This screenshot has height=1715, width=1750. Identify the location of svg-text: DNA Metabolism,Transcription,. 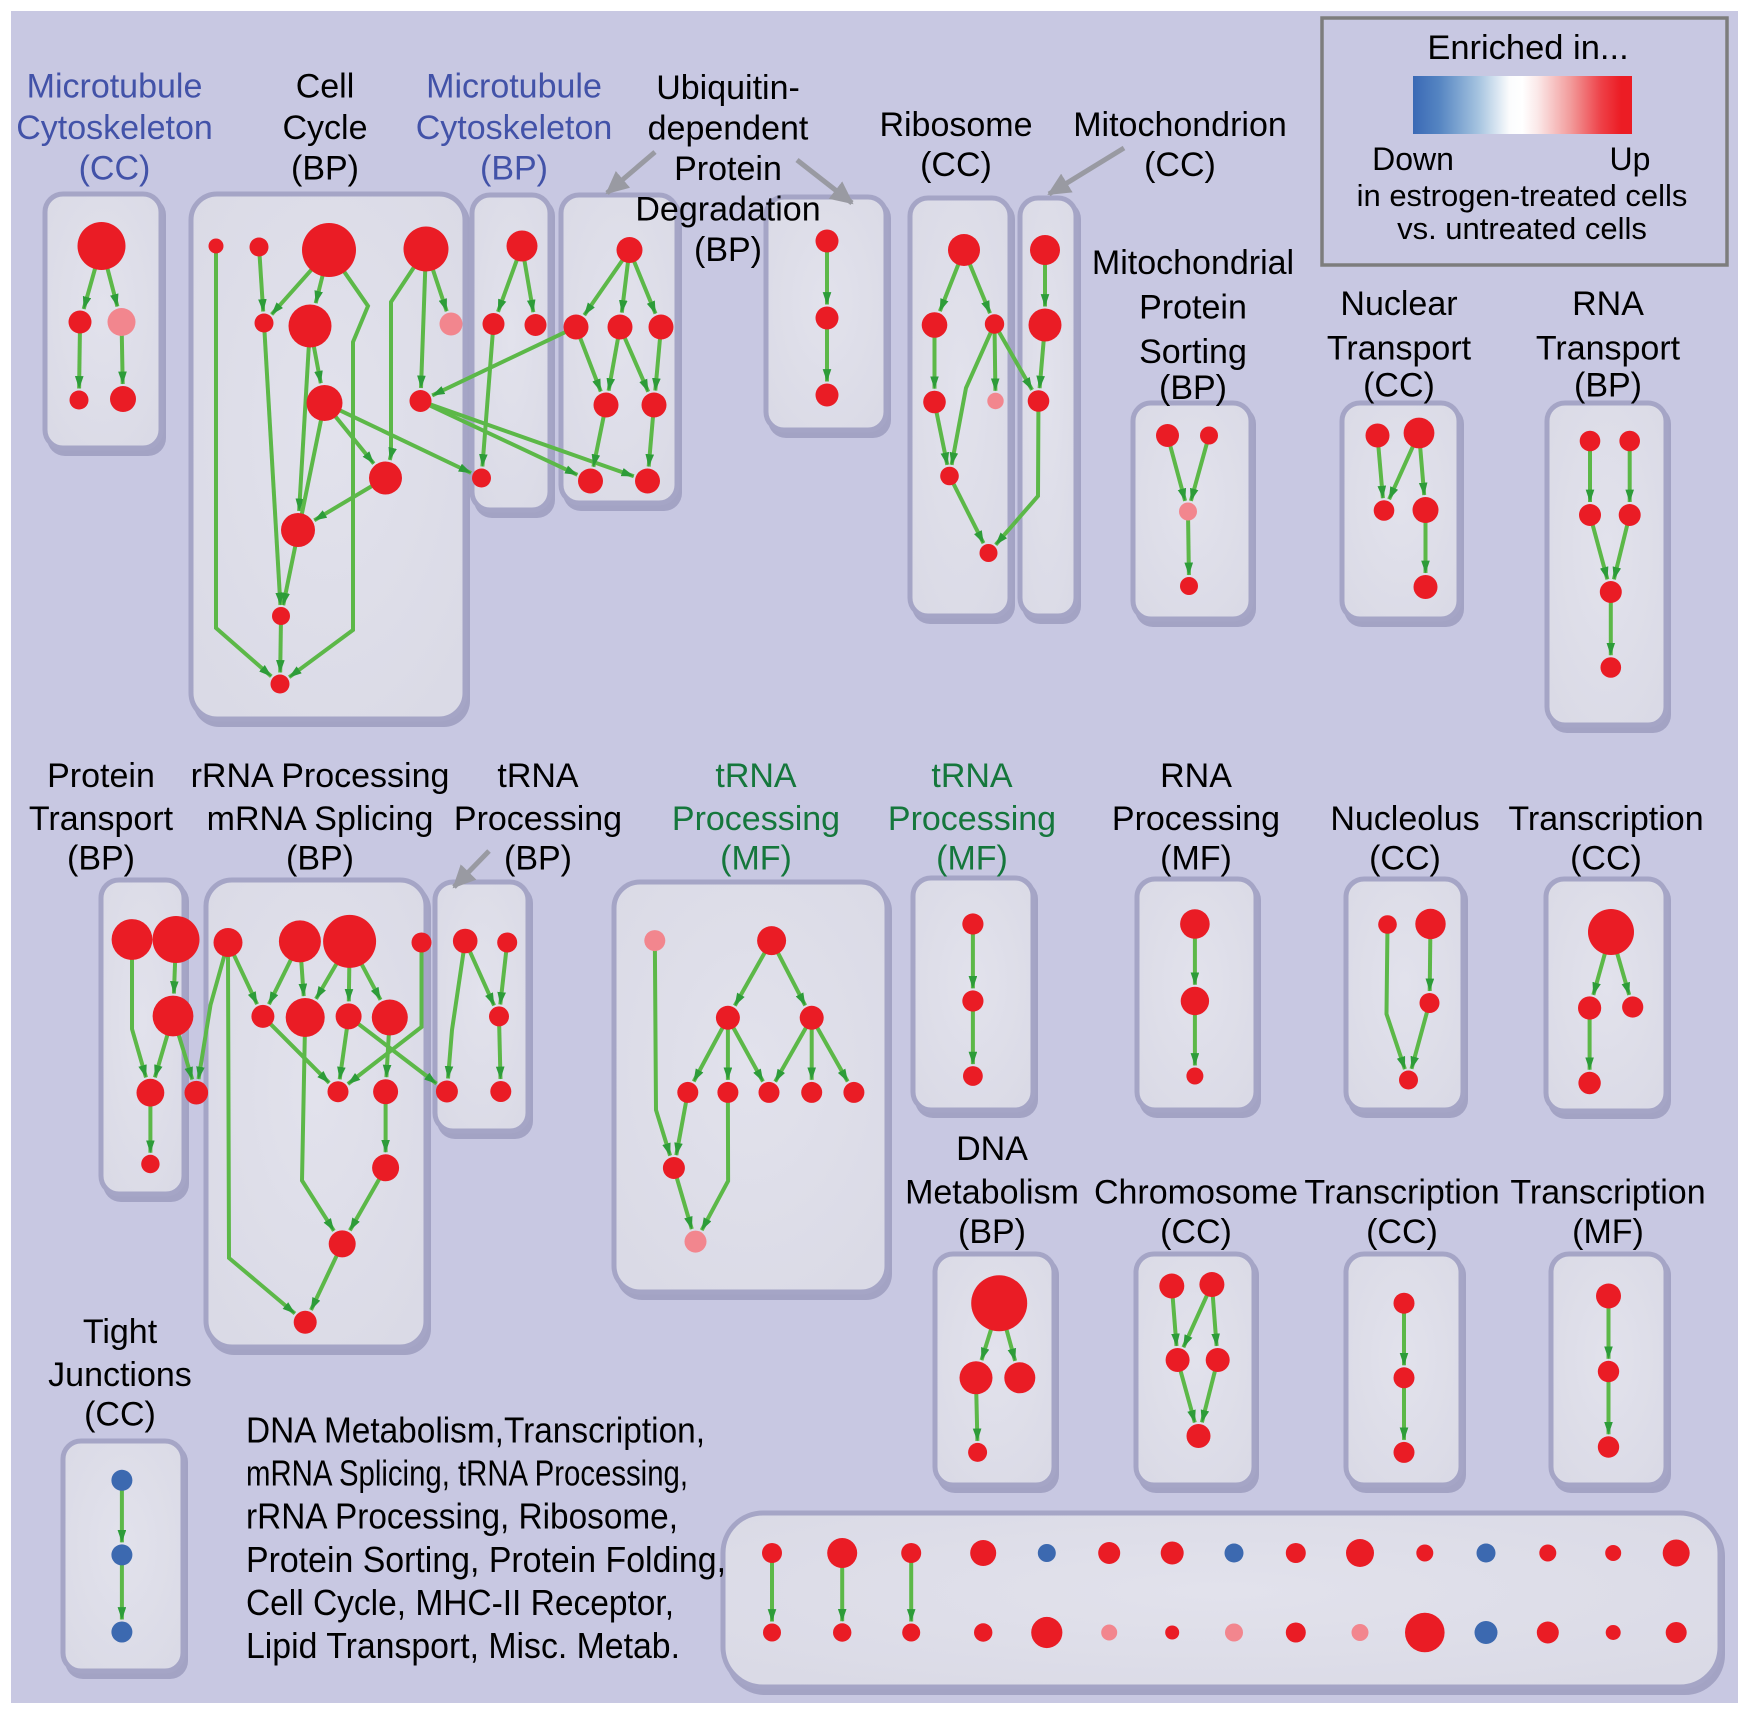
(475, 1430).